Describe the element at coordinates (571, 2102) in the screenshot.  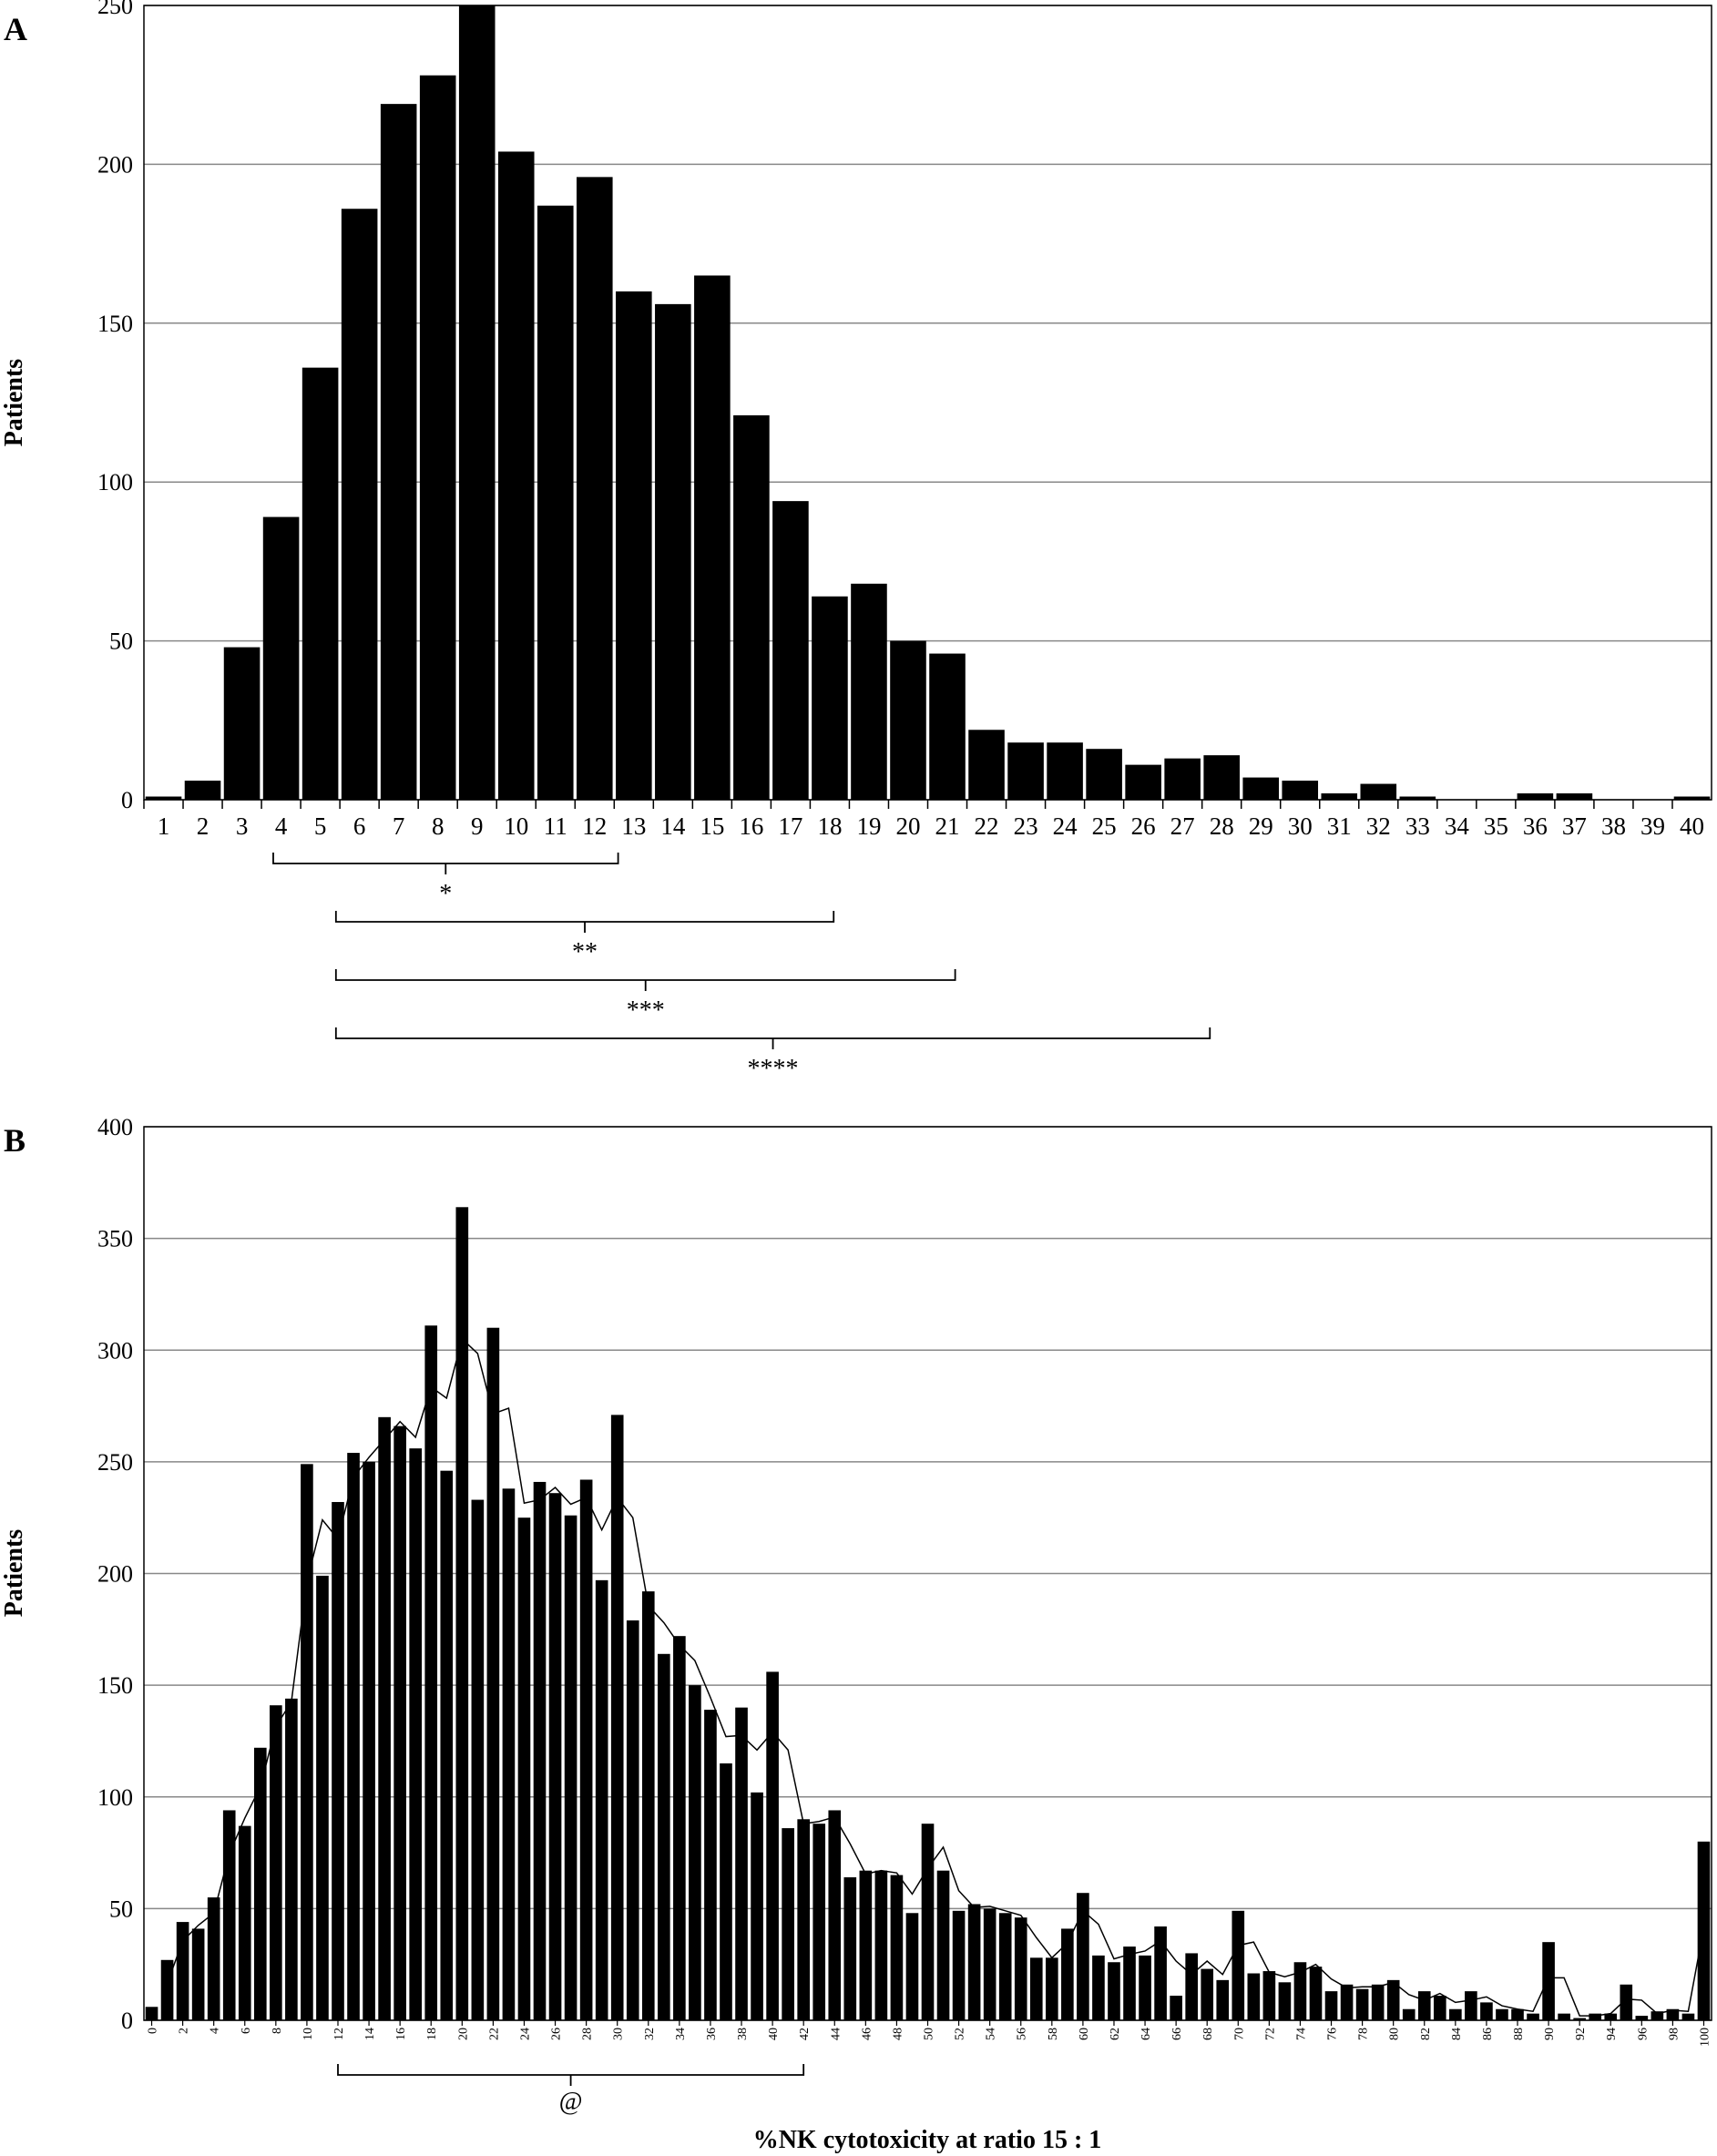
I see `annotation: @` at that location.